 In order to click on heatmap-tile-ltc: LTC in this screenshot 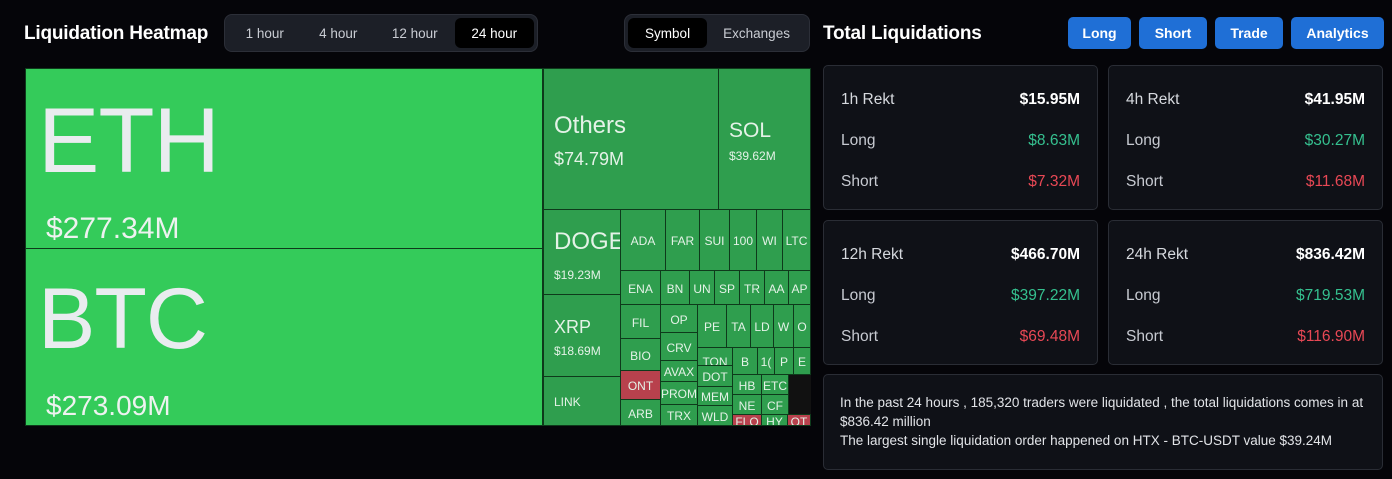, I will do `click(796, 240)`.